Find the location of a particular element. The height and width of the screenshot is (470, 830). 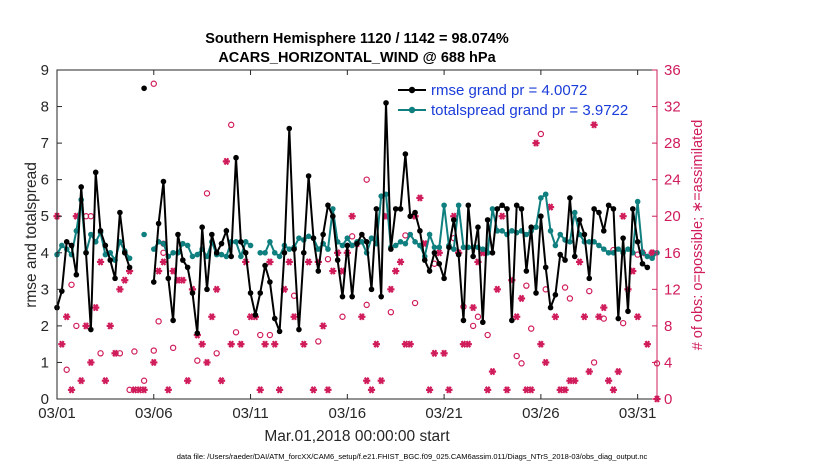

y-right-tick-label: 0 is located at coordinates (668, 399).